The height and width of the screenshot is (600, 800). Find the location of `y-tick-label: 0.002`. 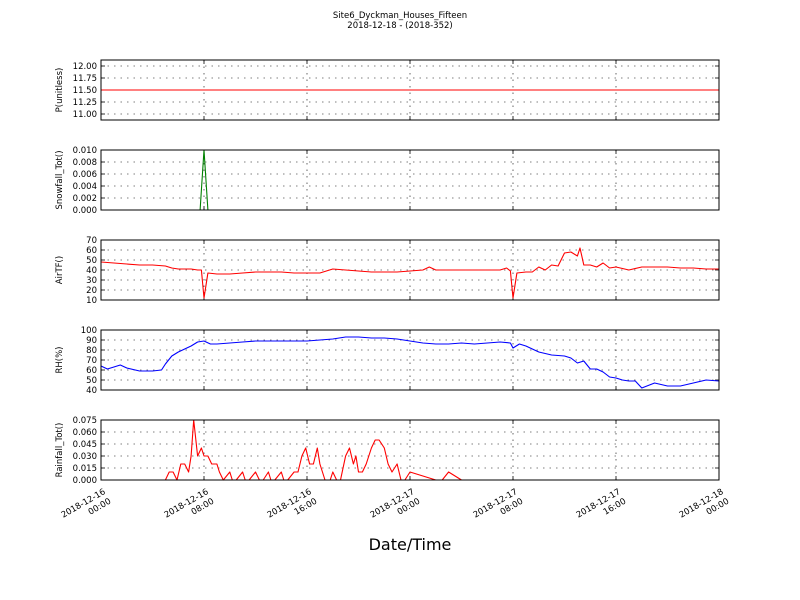

y-tick-label: 0.002 is located at coordinates (85, 199).